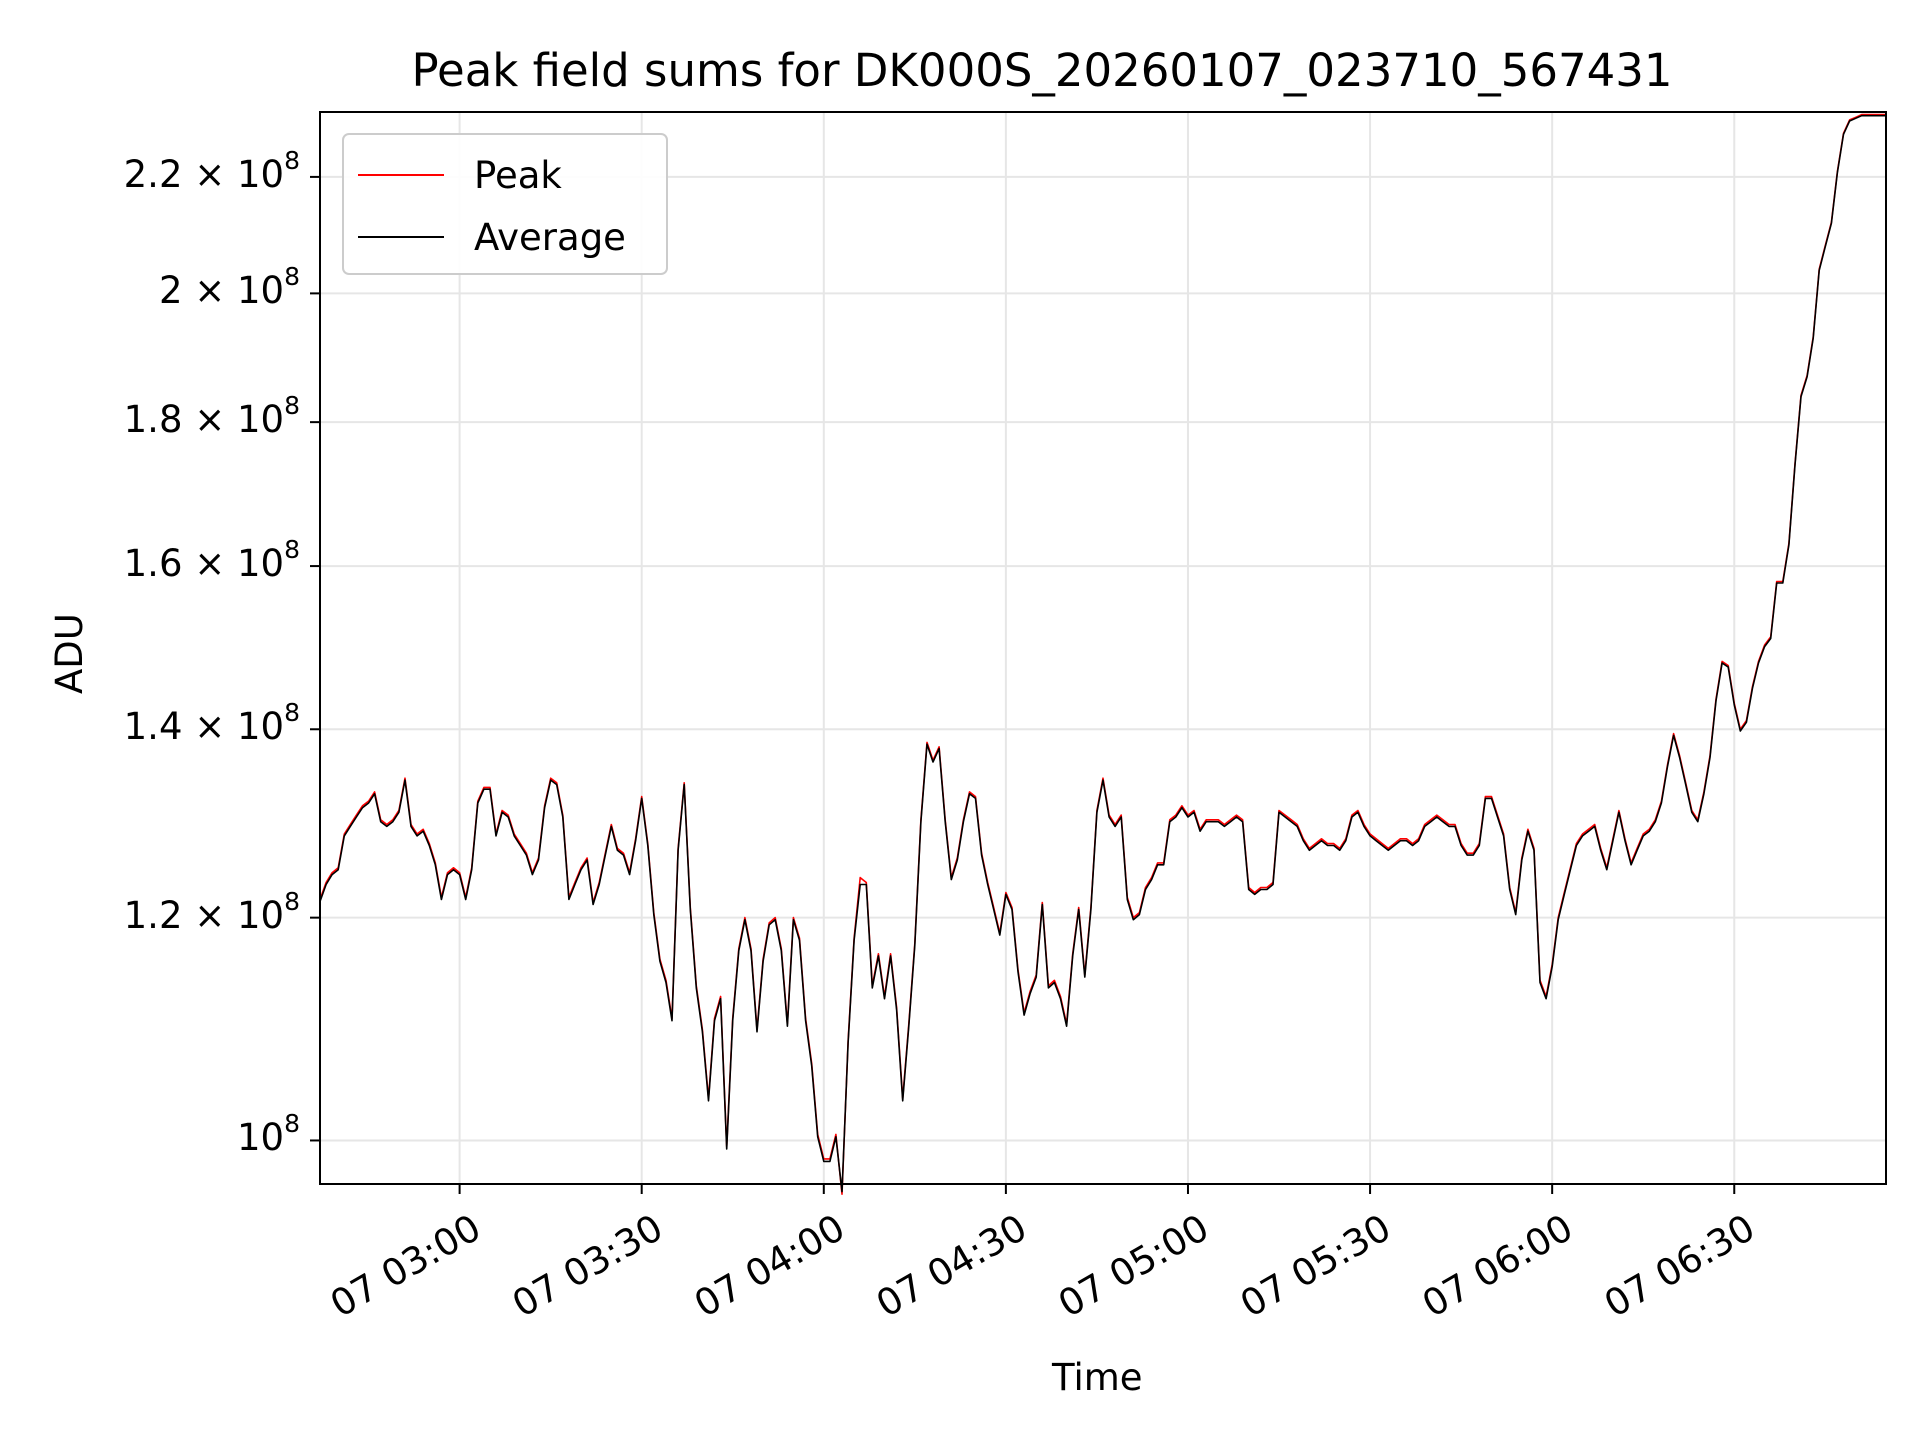  Describe the element at coordinates (211, 911) in the screenshot. I see `y-tick-label: 1.2 × 108` at that location.